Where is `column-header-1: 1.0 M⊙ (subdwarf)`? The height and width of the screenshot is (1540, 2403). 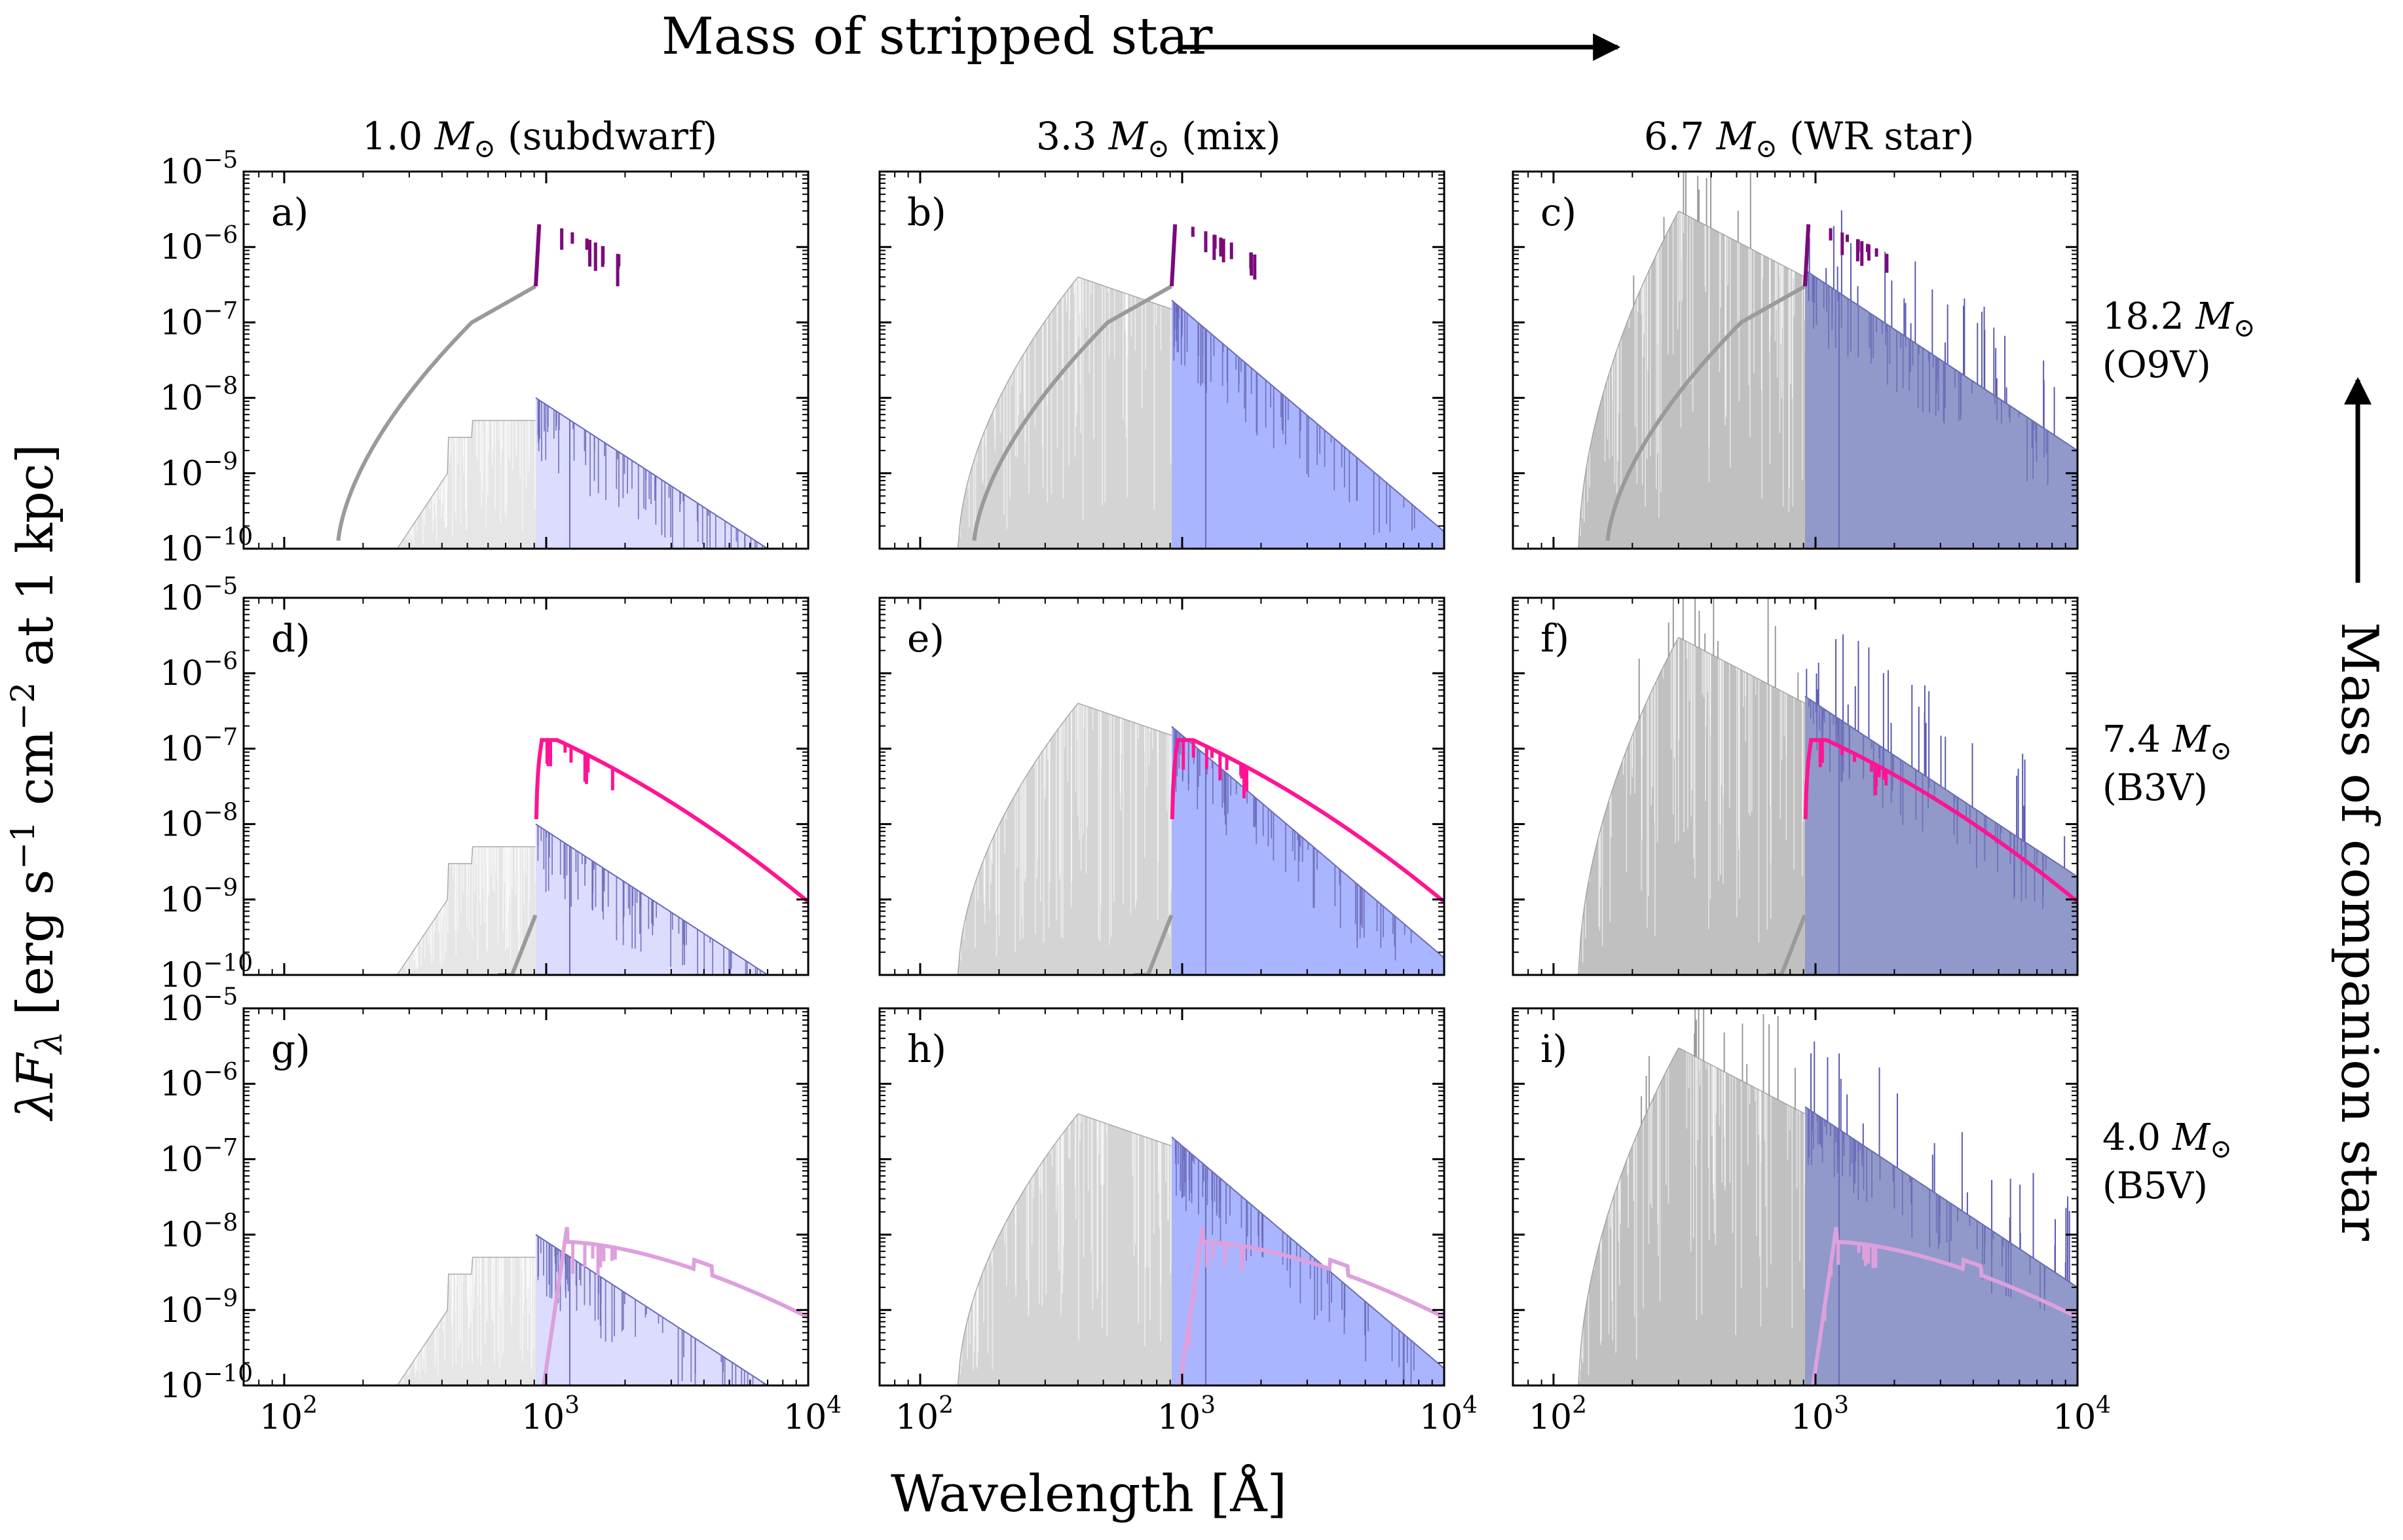 column-header-1: 1.0 M⊙ (subdwarf) is located at coordinates (539, 139).